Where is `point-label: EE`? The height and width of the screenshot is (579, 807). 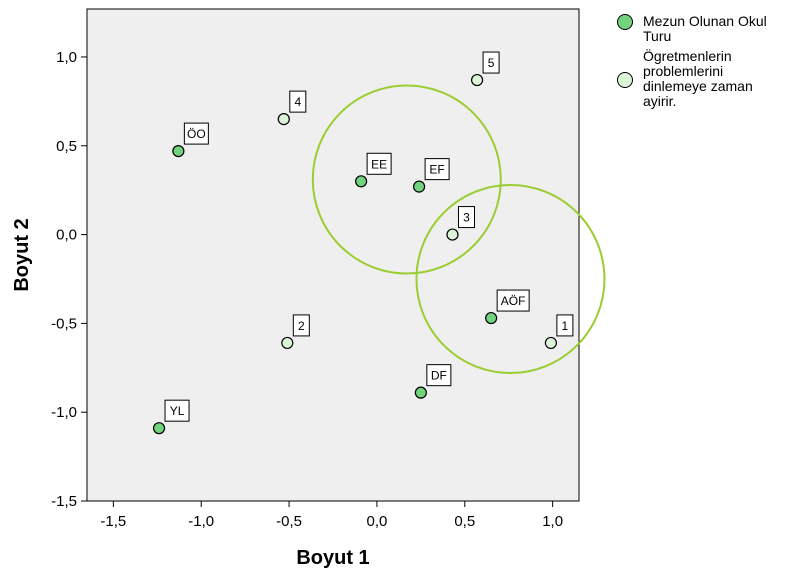
point-label: EE is located at coordinates (379, 163).